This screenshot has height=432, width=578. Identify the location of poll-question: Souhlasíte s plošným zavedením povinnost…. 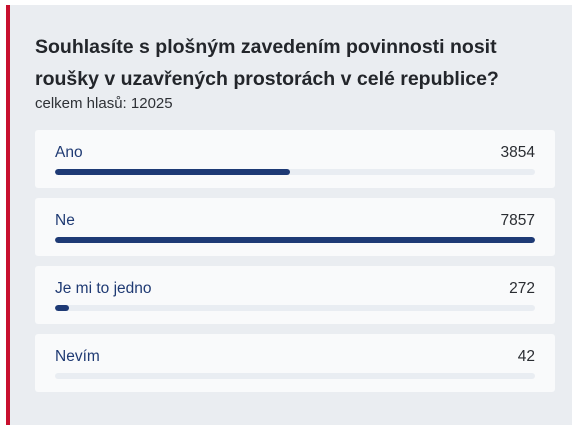
(267, 63).